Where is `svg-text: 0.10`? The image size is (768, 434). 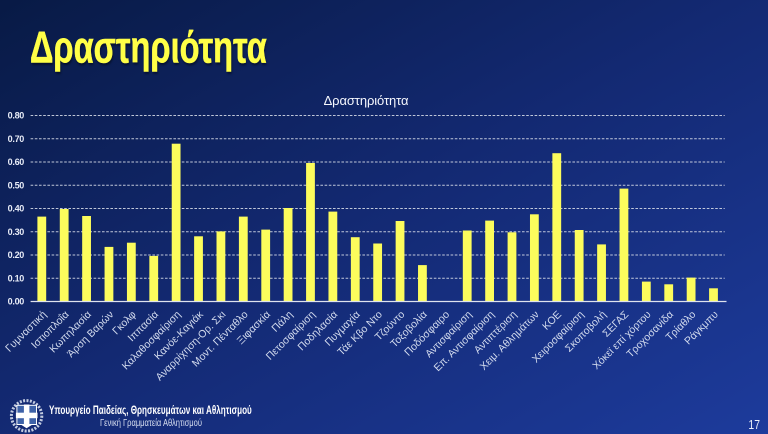 svg-text: 0.10 is located at coordinates (16, 278).